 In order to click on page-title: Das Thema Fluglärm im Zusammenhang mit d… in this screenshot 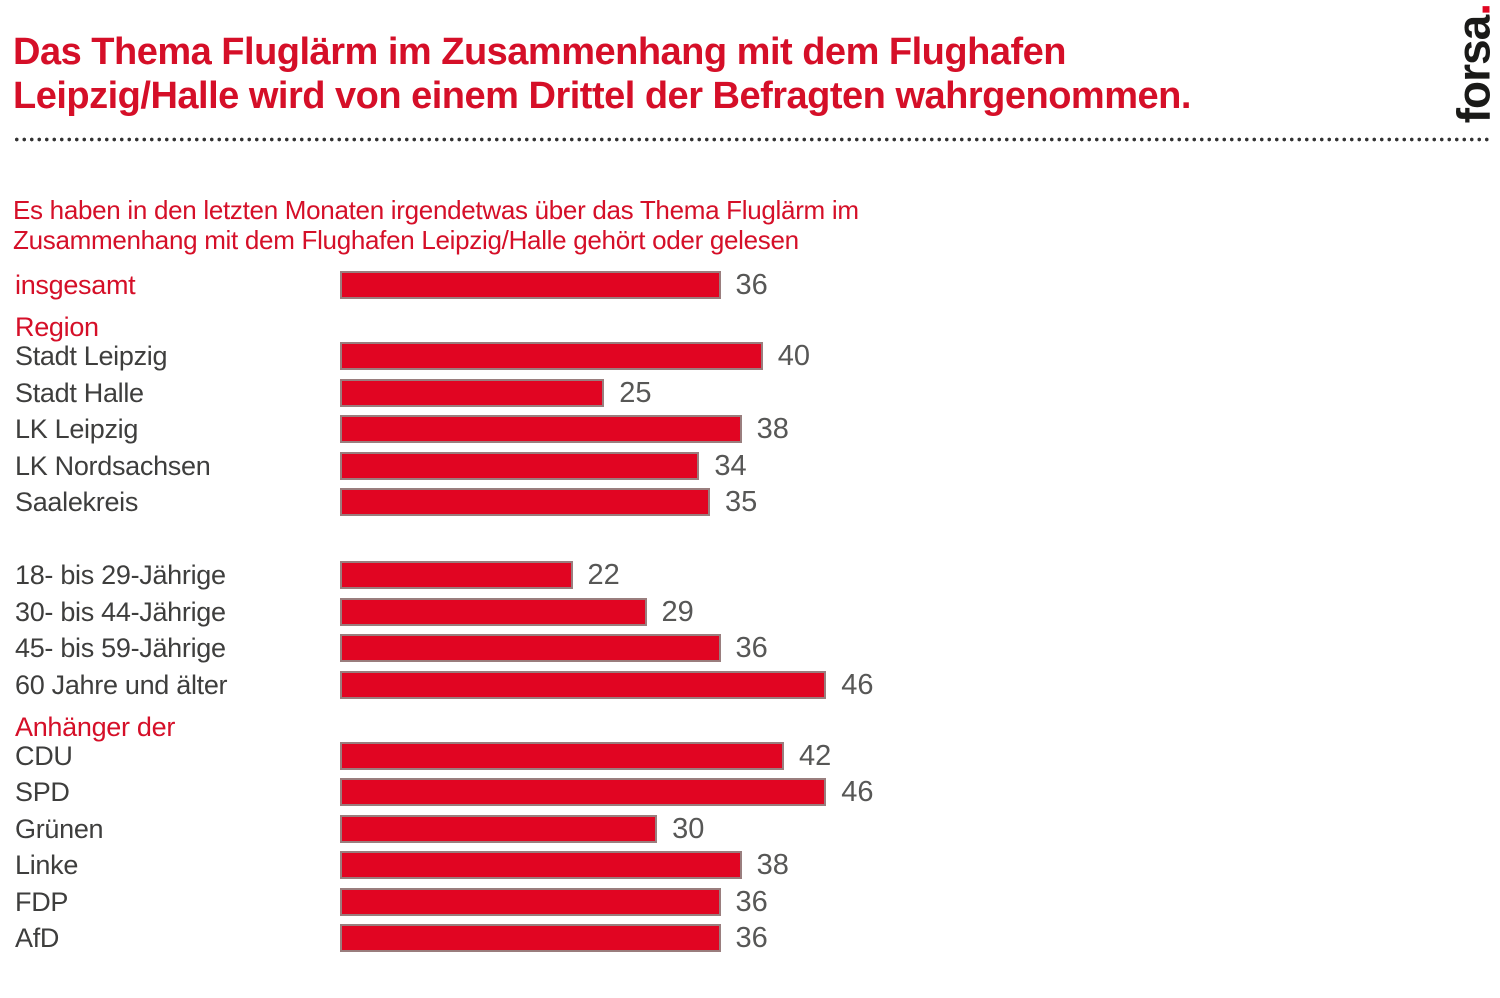, I will do `click(602, 74)`.